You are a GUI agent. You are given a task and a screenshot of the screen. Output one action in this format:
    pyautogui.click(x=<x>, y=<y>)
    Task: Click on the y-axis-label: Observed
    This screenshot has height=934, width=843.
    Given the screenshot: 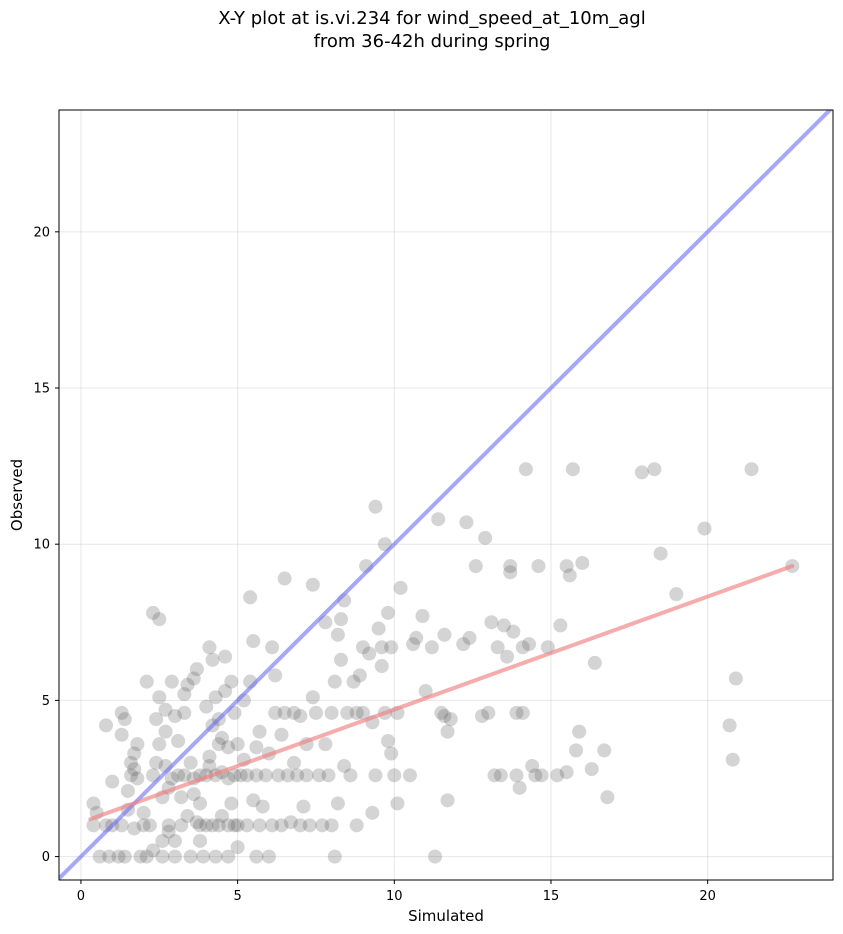 What is the action you would take?
    pyautogui.click(x=17, y=495)
    